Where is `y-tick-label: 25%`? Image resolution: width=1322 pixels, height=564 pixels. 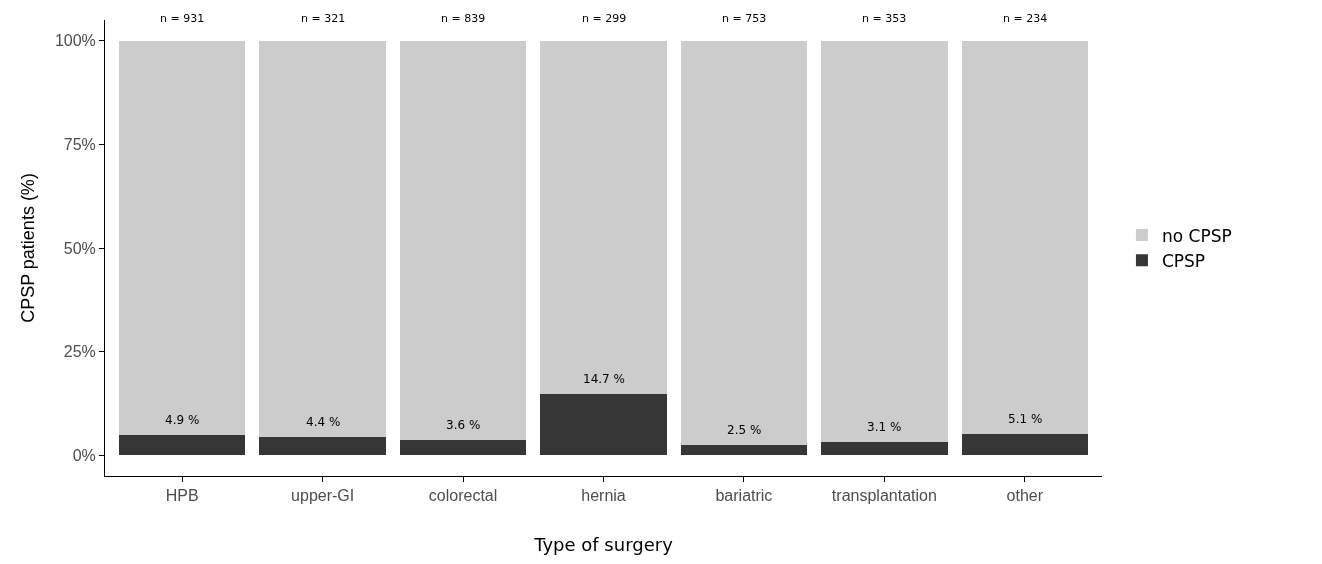 y-tick-label: 25% is located at coordinates (79, 352).